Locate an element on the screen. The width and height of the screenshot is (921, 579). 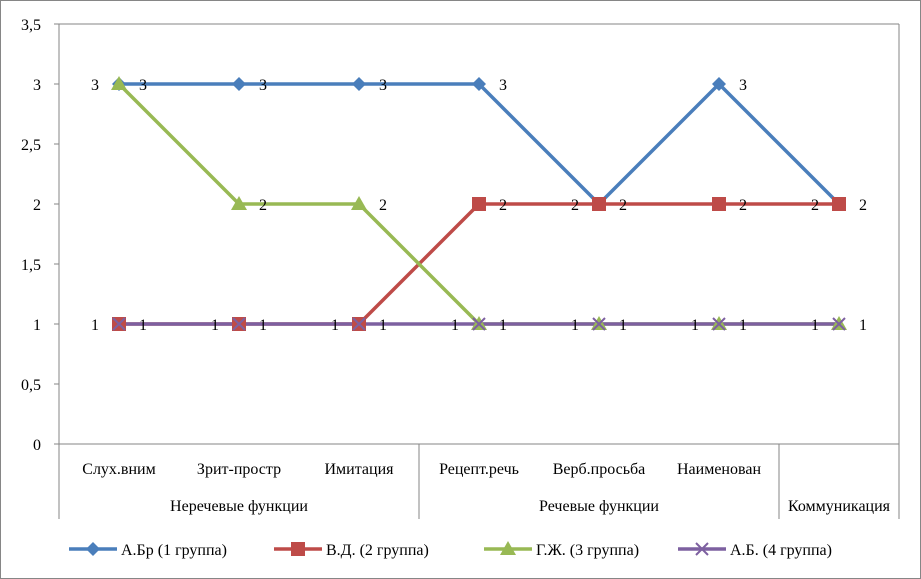
y-tick-label: 1,5 is located at coordinates (31, 265).